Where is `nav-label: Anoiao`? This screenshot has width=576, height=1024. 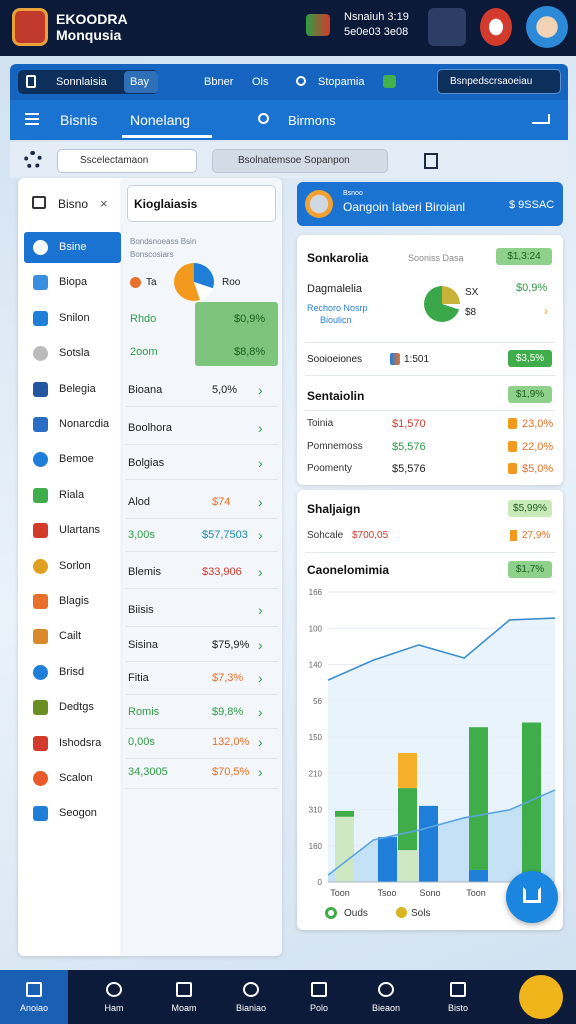 nav-label: Anoiao is located at coordinates (34, 1008).